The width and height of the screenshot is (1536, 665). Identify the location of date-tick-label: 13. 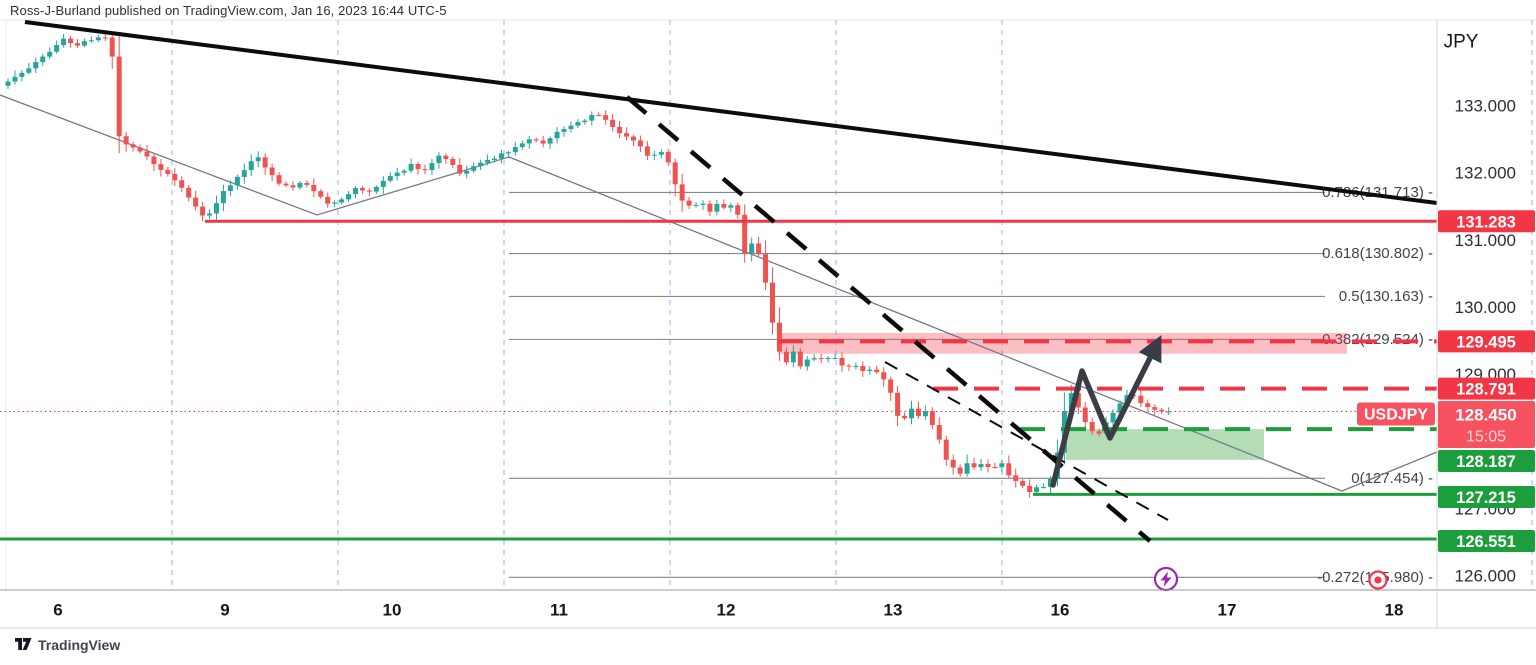
(893, 610).